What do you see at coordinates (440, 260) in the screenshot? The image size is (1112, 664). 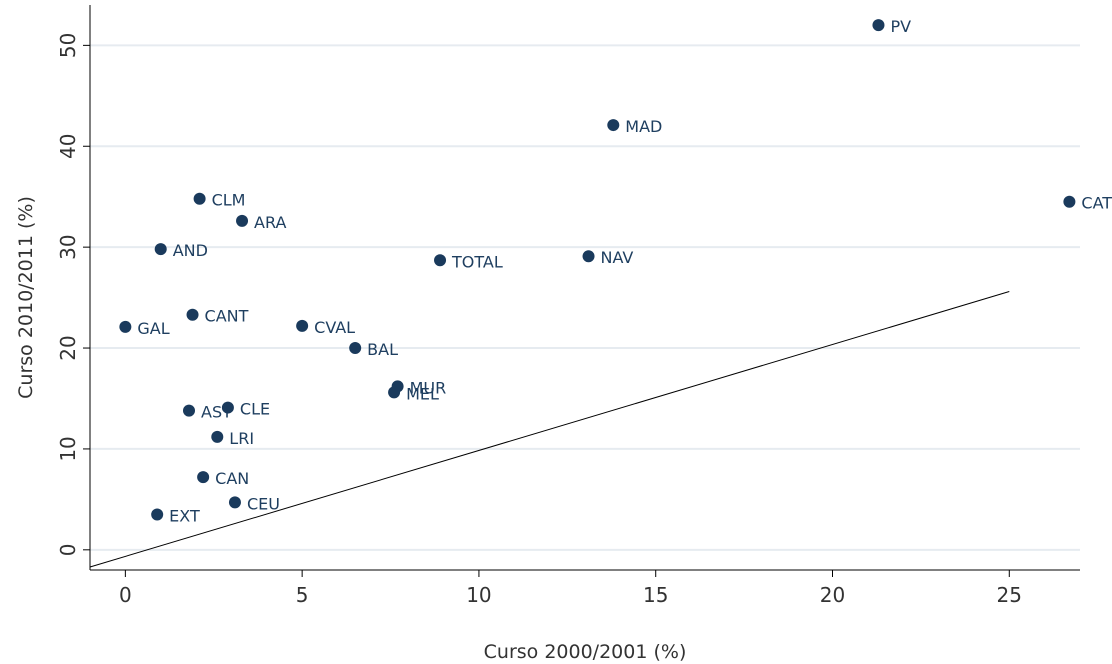 I see `data-point-total` at bounding box center [440, 260].